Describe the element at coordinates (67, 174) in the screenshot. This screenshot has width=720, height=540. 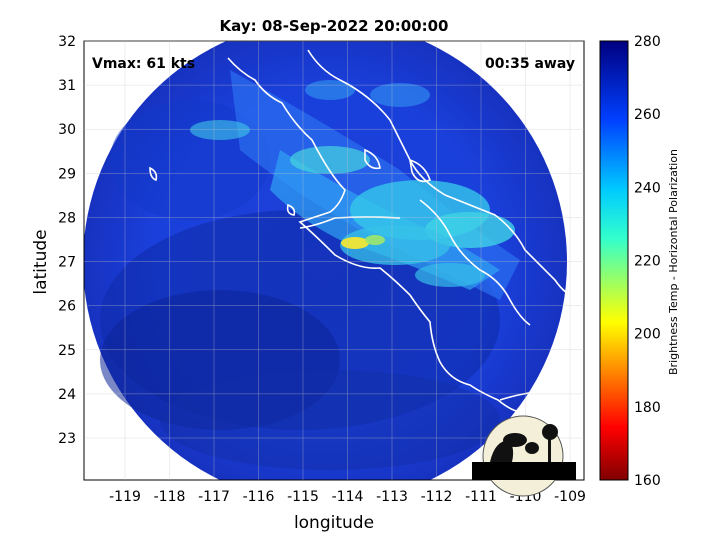
I see `y-tick-label: 29` at that location.